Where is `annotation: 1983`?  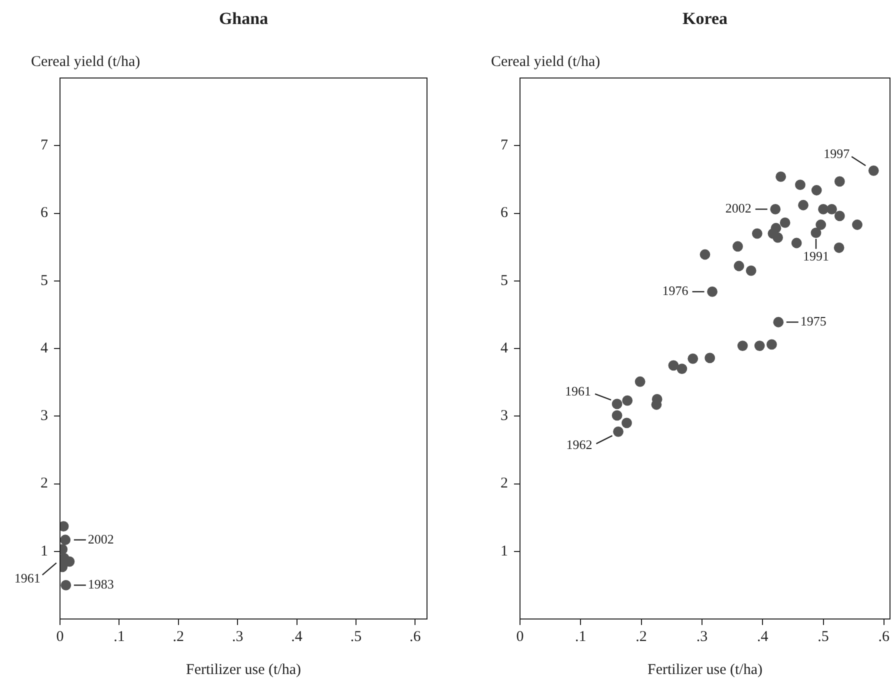
annotation: 1983 is located at coordinates (101, 584).